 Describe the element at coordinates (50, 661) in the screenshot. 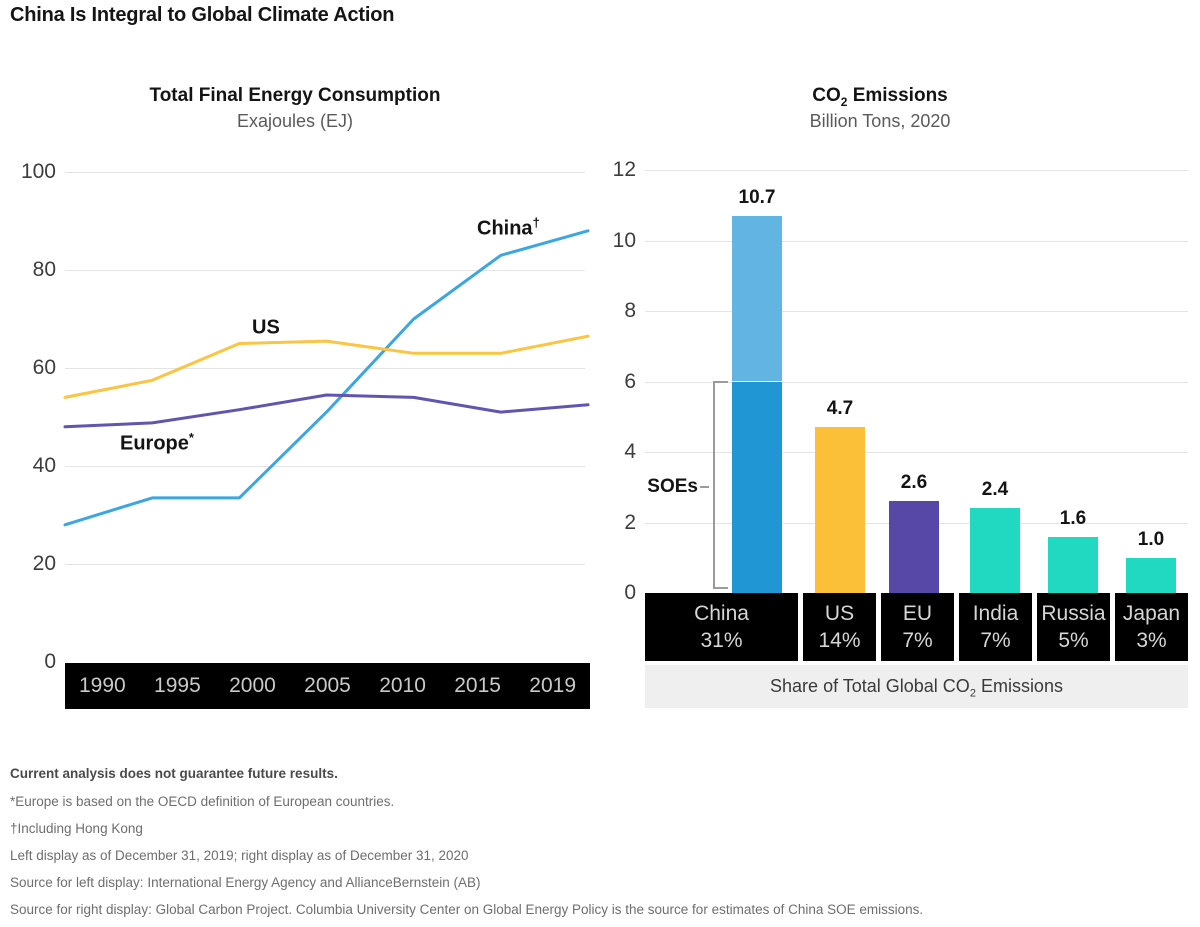

I see `left-y-tick-label: 0` at that location.